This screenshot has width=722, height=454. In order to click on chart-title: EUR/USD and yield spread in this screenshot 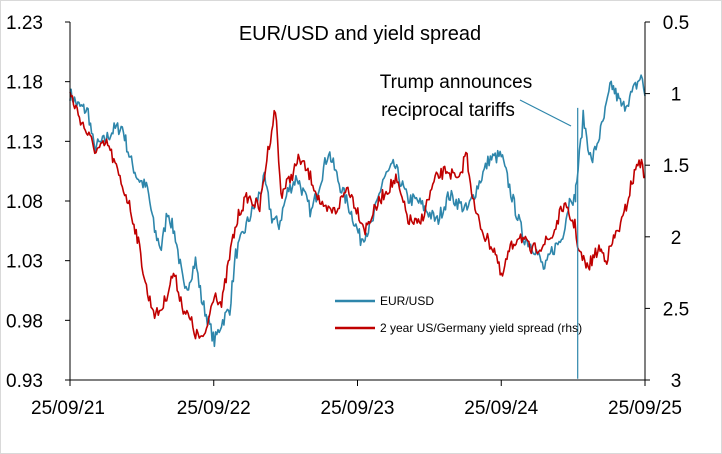, I will do `click(360, 34)`.